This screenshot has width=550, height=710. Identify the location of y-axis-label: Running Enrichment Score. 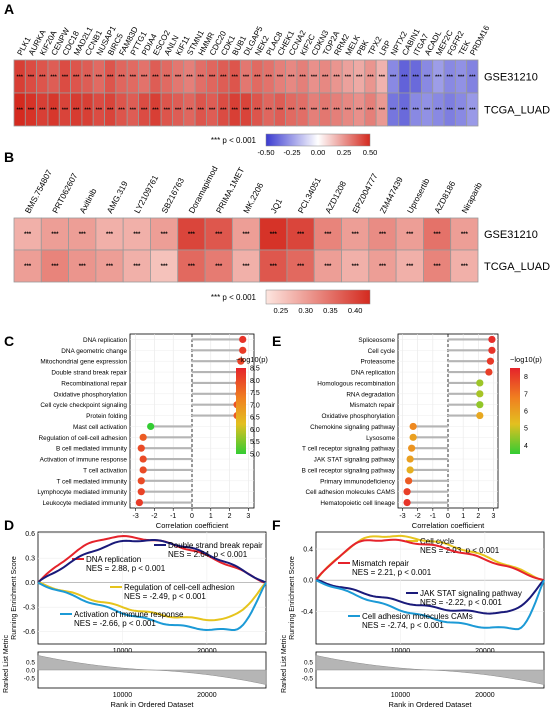
(292, 598).